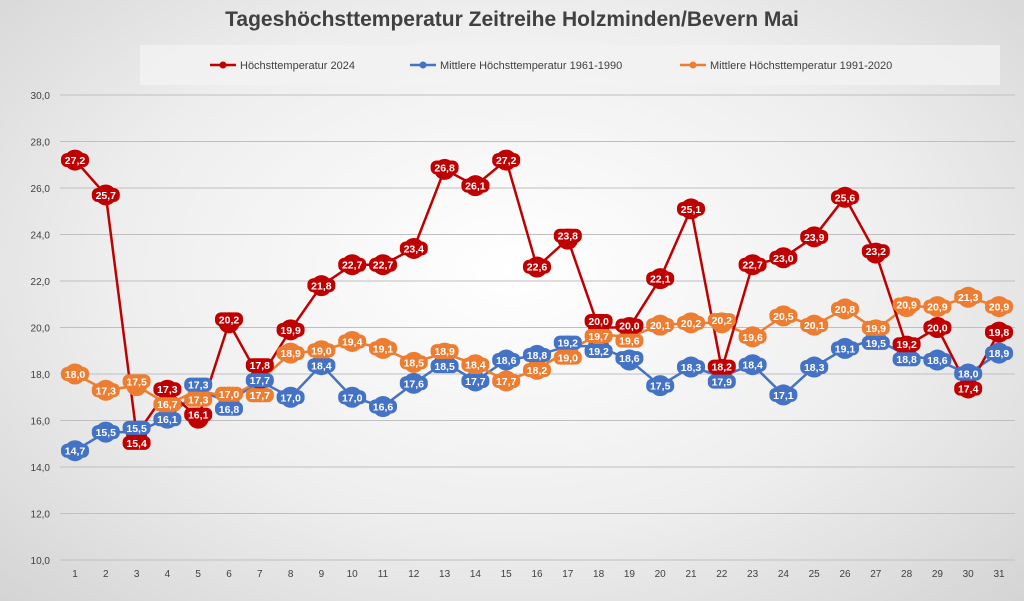  Describe the element at coordinates (598, 337) in the screenshot. I see `data-label: 19,7` at that location.